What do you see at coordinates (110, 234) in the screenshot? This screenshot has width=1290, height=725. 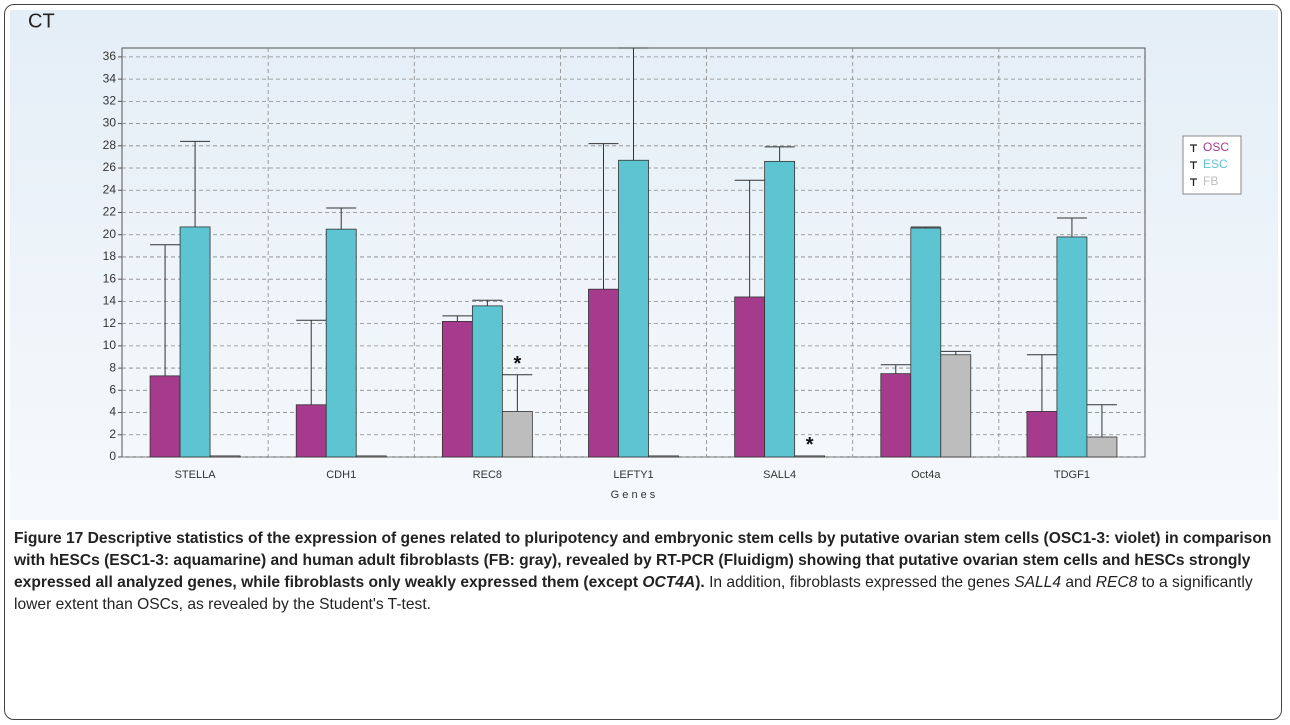 I see `y-tick-label: 20` at bounding box center [110, 234].